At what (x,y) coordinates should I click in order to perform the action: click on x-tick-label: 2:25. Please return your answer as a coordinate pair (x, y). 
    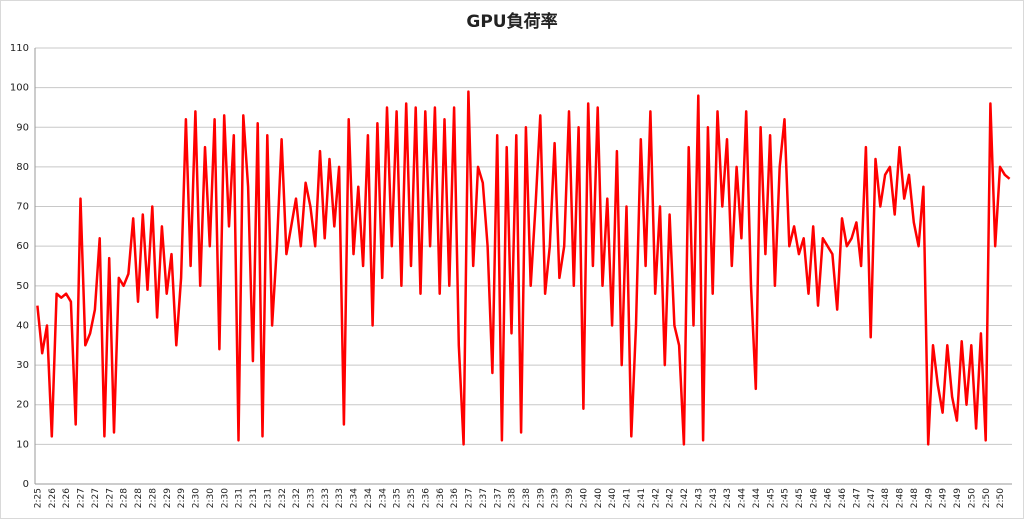
    Looking at the image, I should click on (39, 498).